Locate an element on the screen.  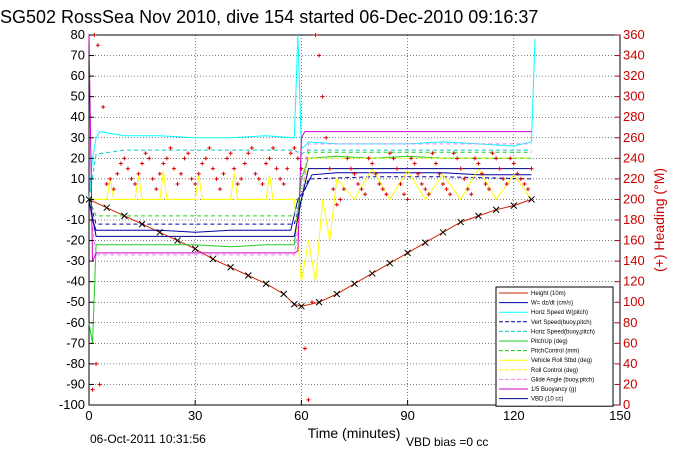
y-right-tick-label: 180 is located at coordinates (634, 219).